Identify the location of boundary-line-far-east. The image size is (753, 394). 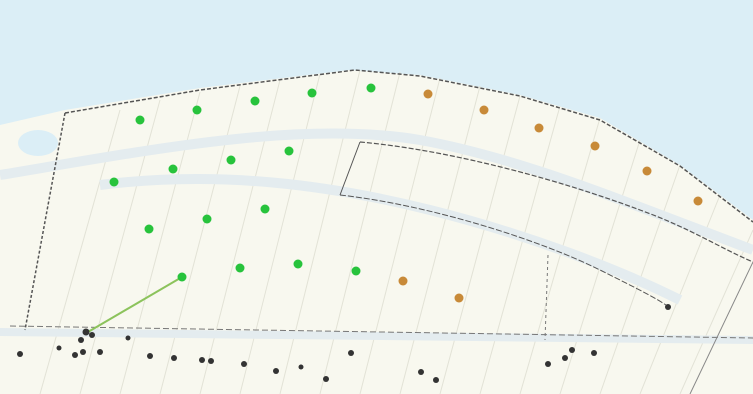
(721, 327).